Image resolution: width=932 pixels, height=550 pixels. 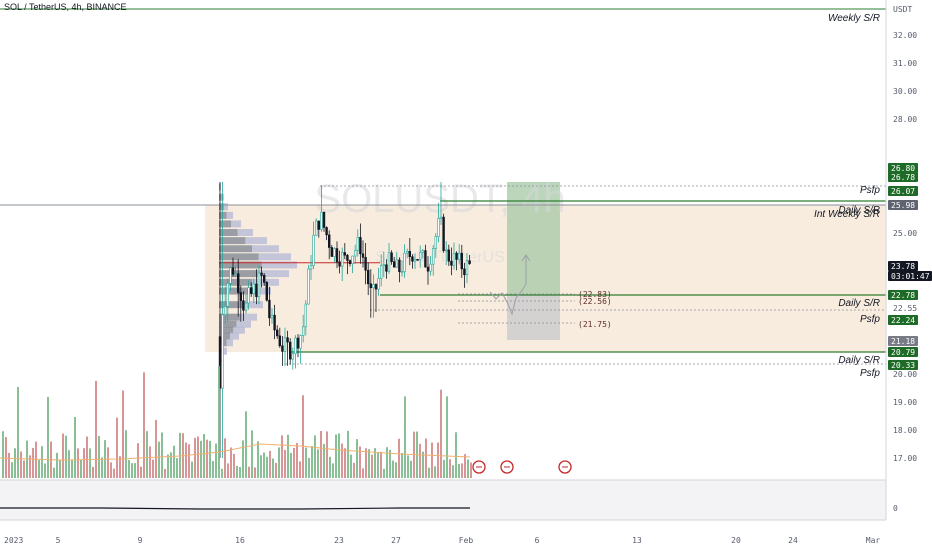 I want to click on price-tag-label: 22.78, so click(x=903, y=295).